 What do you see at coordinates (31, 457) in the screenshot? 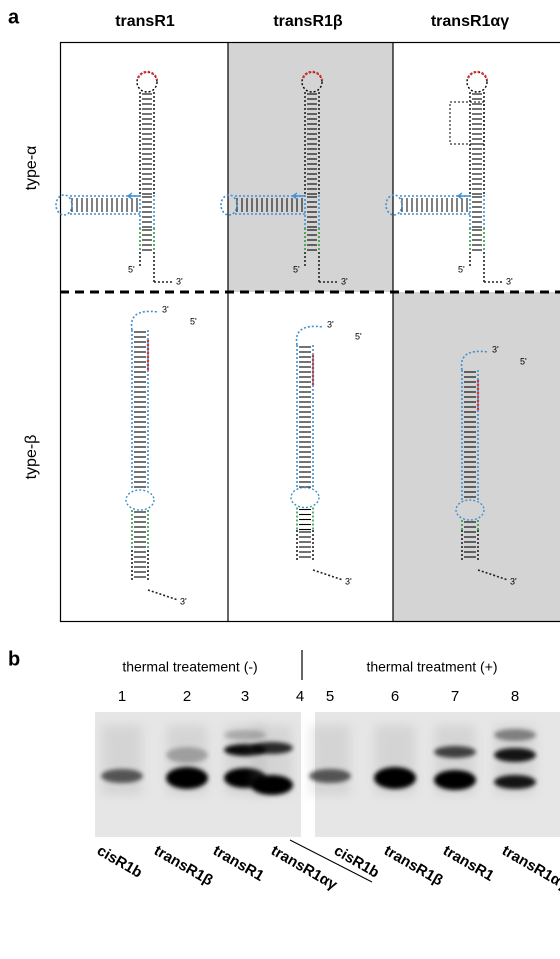
I see `row-label: type-β` at bounding box center [31, 457].